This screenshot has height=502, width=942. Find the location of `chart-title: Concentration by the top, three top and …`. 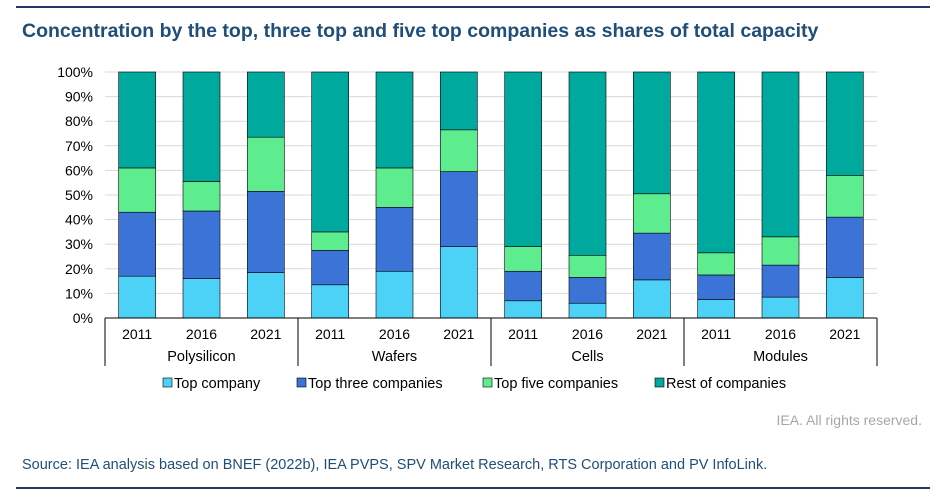

chart-title: Concentration by the top, three top and … is located at coordinates (420, 31).